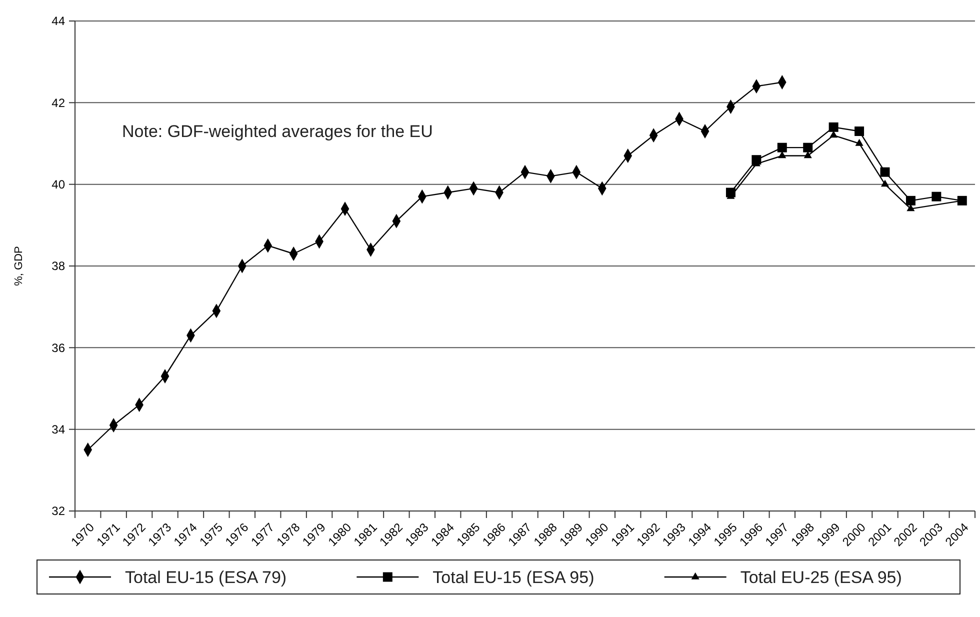  What do you see at coordinates (277, 131) in the screenshot?
I see `annotation: Note: GDF-weighted averages for the EU` at bounding box center [277, 131].